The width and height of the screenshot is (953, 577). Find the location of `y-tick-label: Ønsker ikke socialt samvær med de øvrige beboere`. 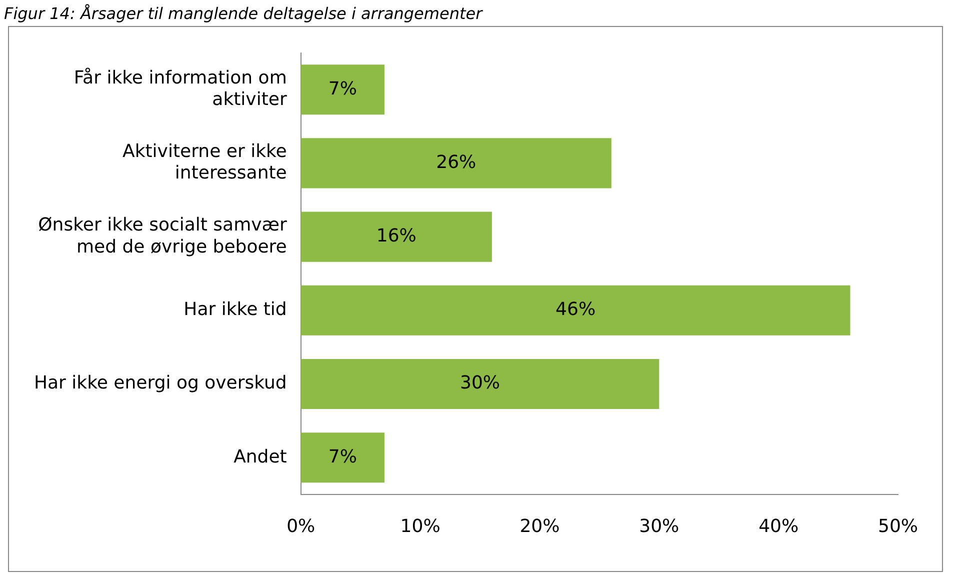

y-tick-label: Ønsker ikke socialt samvær med de øvrige beboere is located at coordinates (163, 236).